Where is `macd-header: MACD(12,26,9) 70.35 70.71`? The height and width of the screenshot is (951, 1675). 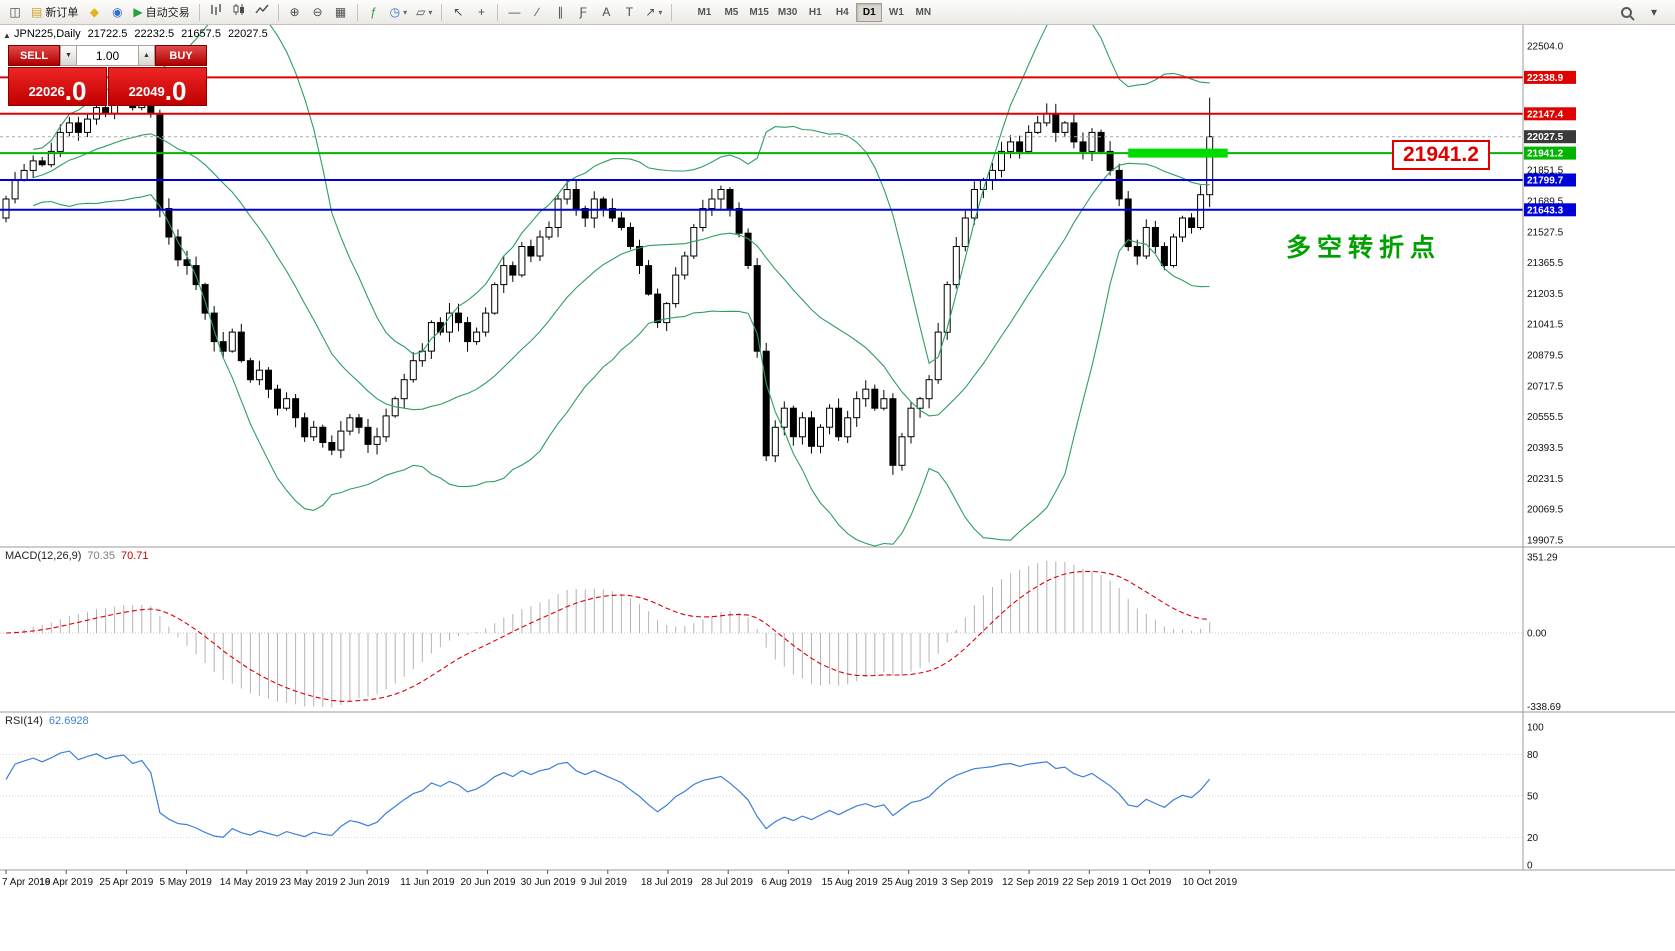
macd-header: MACD(12,26,9) 70.35 70.71 is located at coordinates (76, 556).